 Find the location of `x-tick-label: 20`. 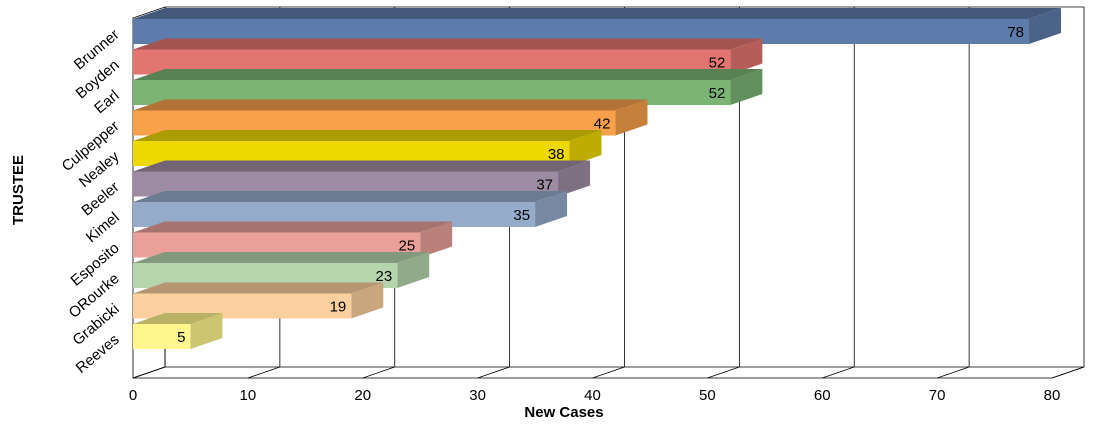

x-tick-label: 20 is located at coordinates (362, 395).